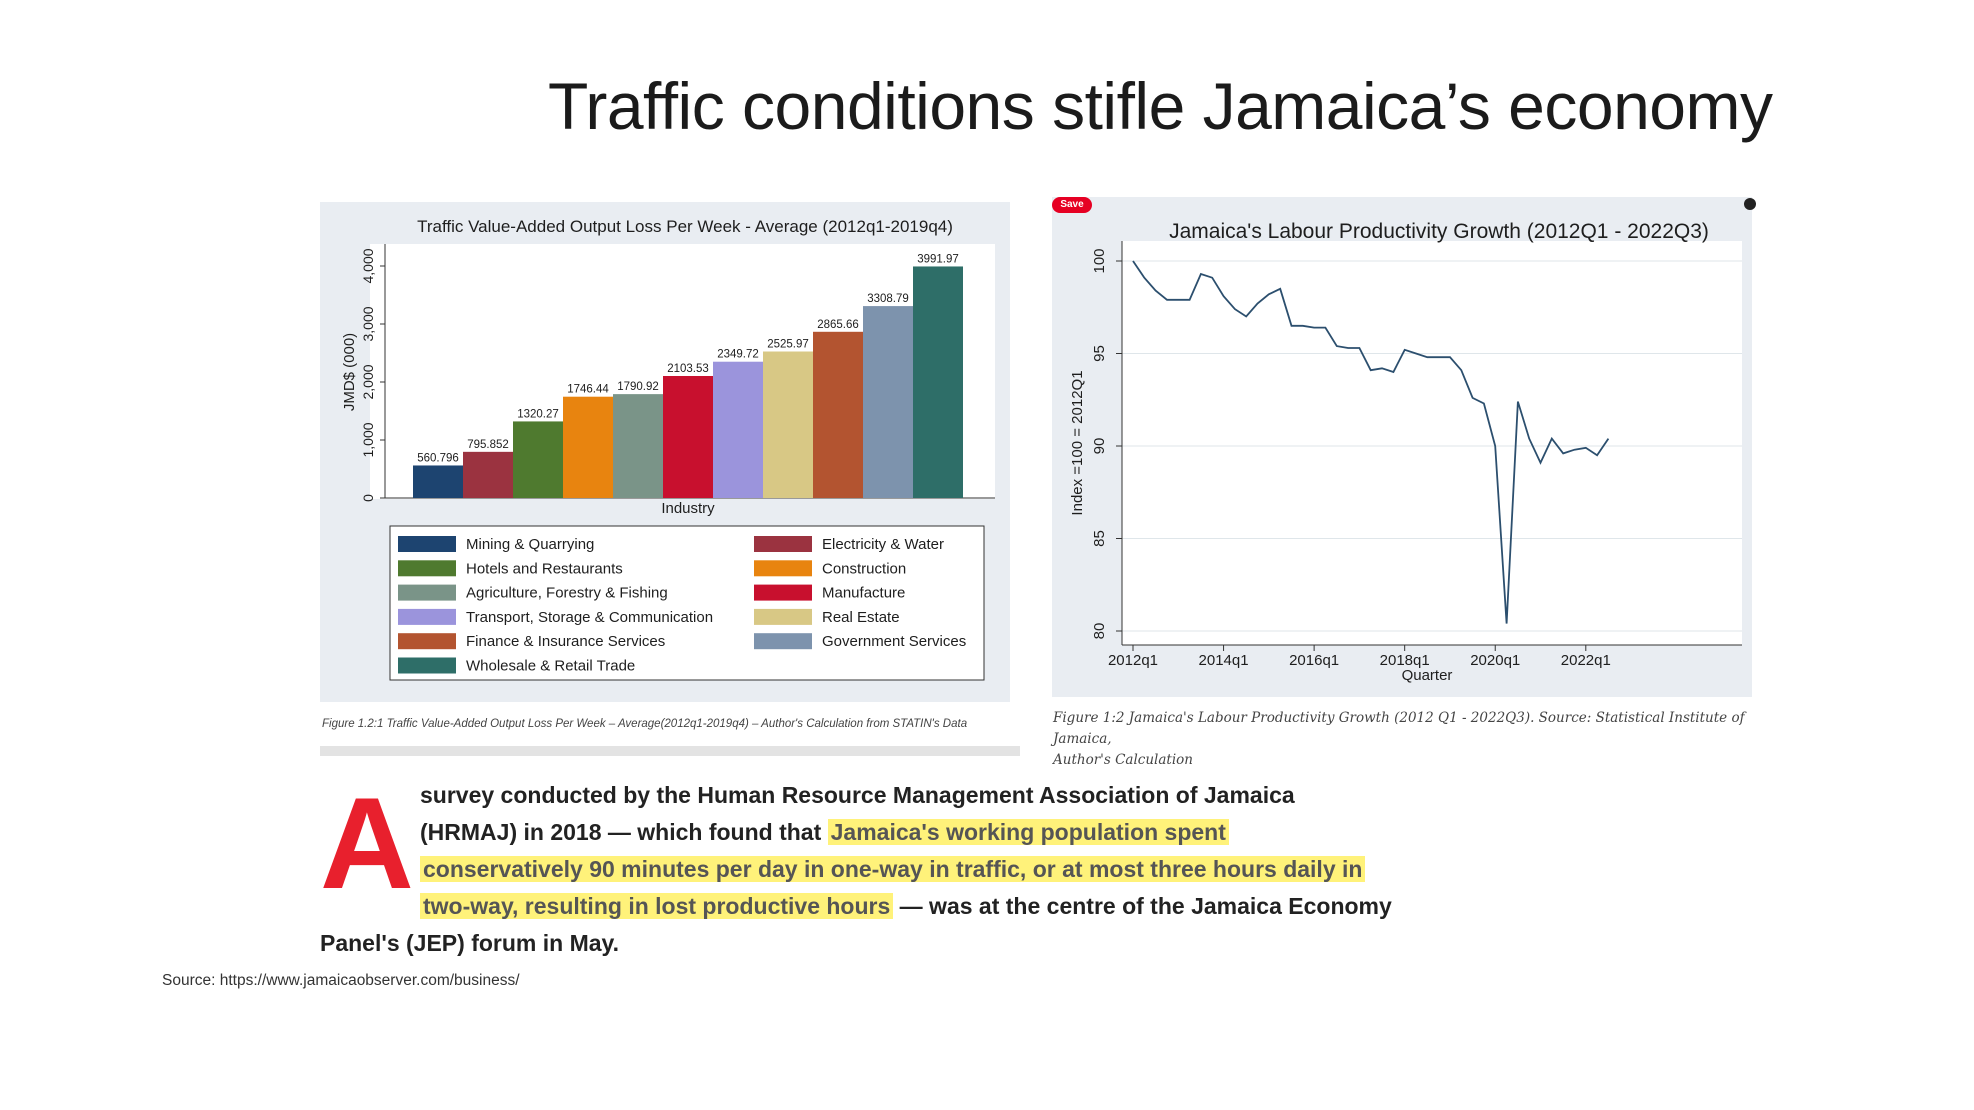 Image resolution: width=1974 pixels, height=1110 pixels. Describe the element at coordinates (1123, 760) in the screenshot. I see `caption-right-line2: Author's Calculation` at that location.